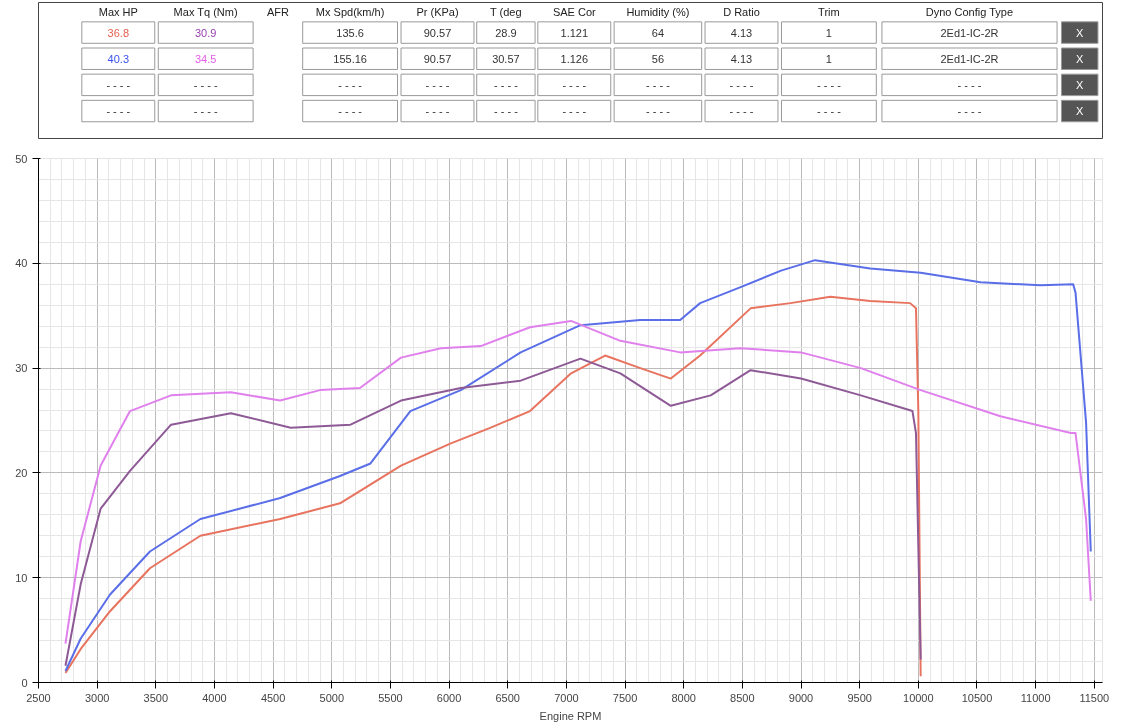 The height and width of the screenshot is (723, 1140). Describe the element at coordinates (506, 11) in the screenshot. I see `category-label: T (deg` at that location.